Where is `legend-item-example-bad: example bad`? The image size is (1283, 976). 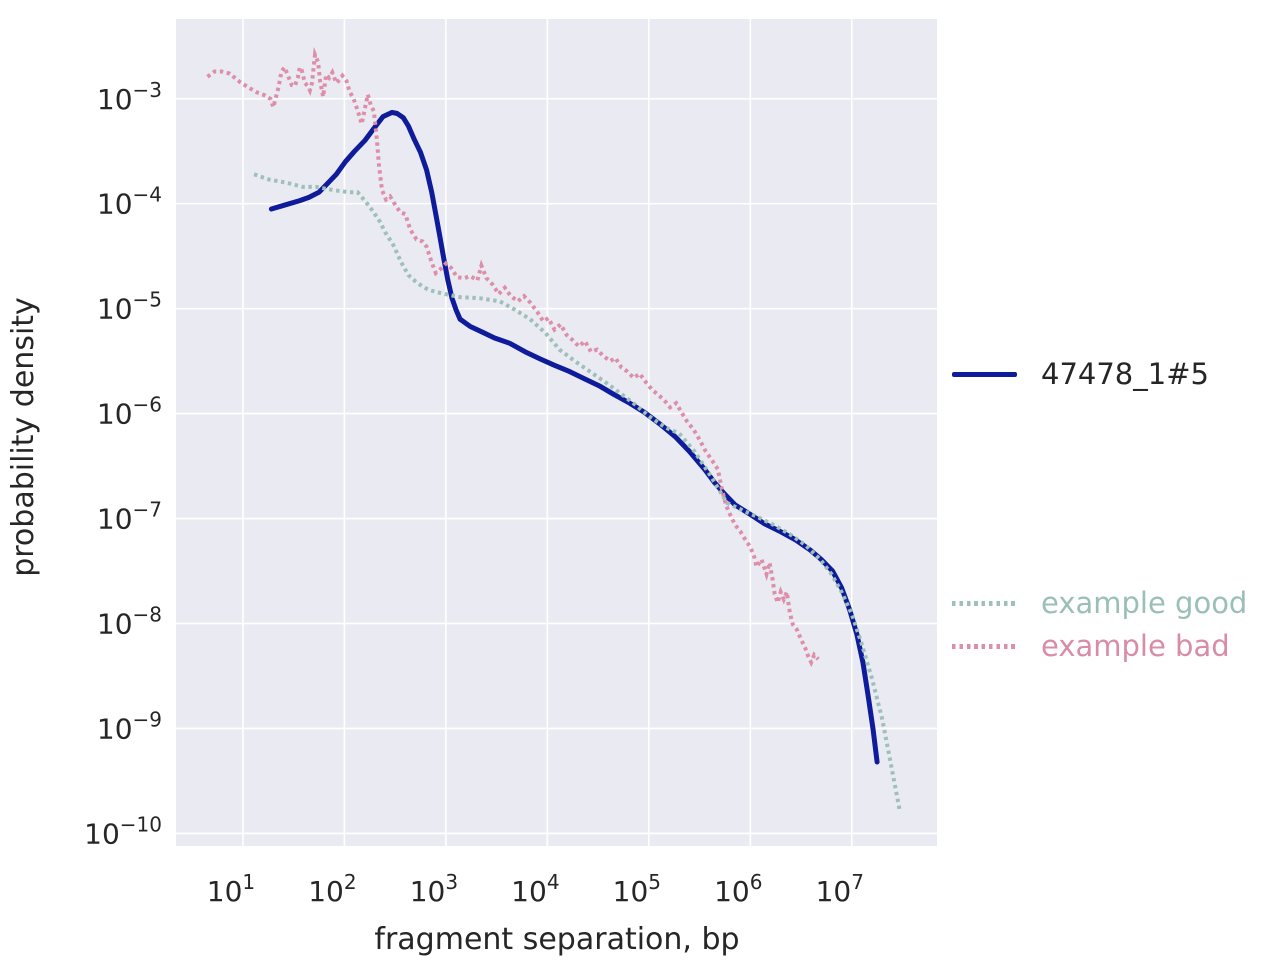
legend-item-example-bad: example bad is located at coordinates (1091, 646).